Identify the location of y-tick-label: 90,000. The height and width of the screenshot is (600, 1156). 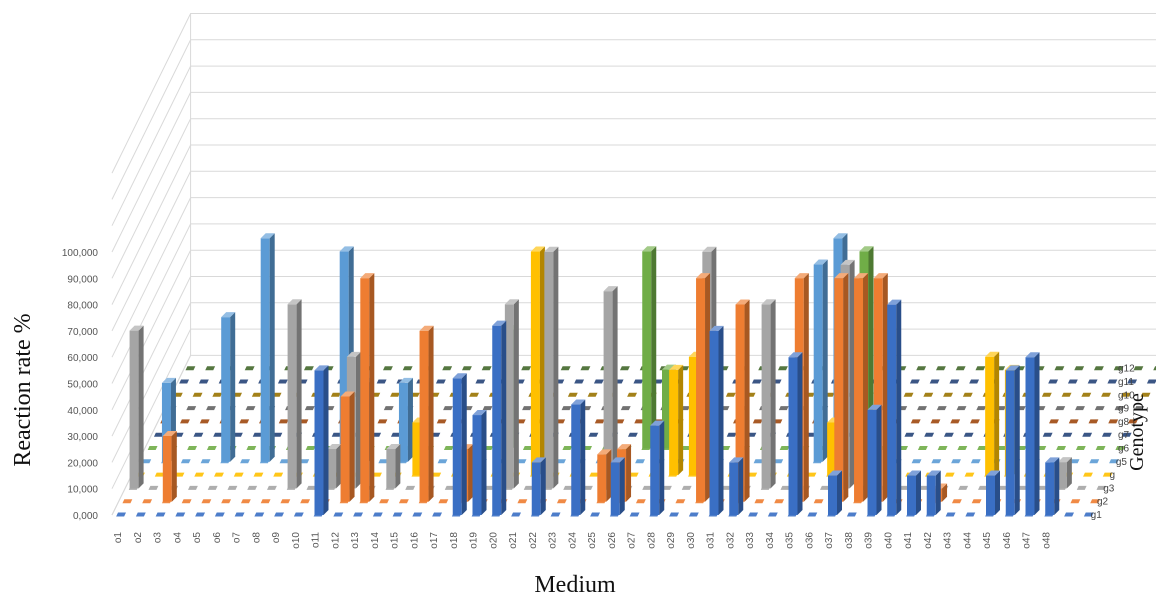
(82, 279).